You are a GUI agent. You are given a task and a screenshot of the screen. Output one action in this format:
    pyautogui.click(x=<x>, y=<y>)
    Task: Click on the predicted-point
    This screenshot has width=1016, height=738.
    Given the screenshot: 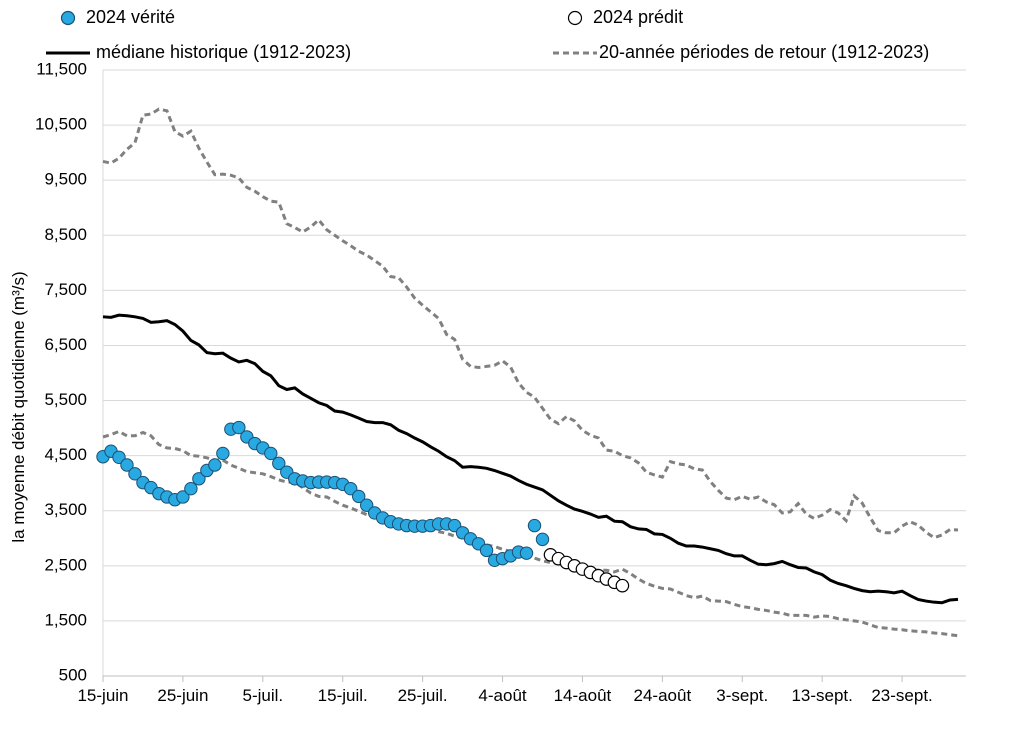 What is the action you would take?
    pyautogui.click(x=622, y=585)
    